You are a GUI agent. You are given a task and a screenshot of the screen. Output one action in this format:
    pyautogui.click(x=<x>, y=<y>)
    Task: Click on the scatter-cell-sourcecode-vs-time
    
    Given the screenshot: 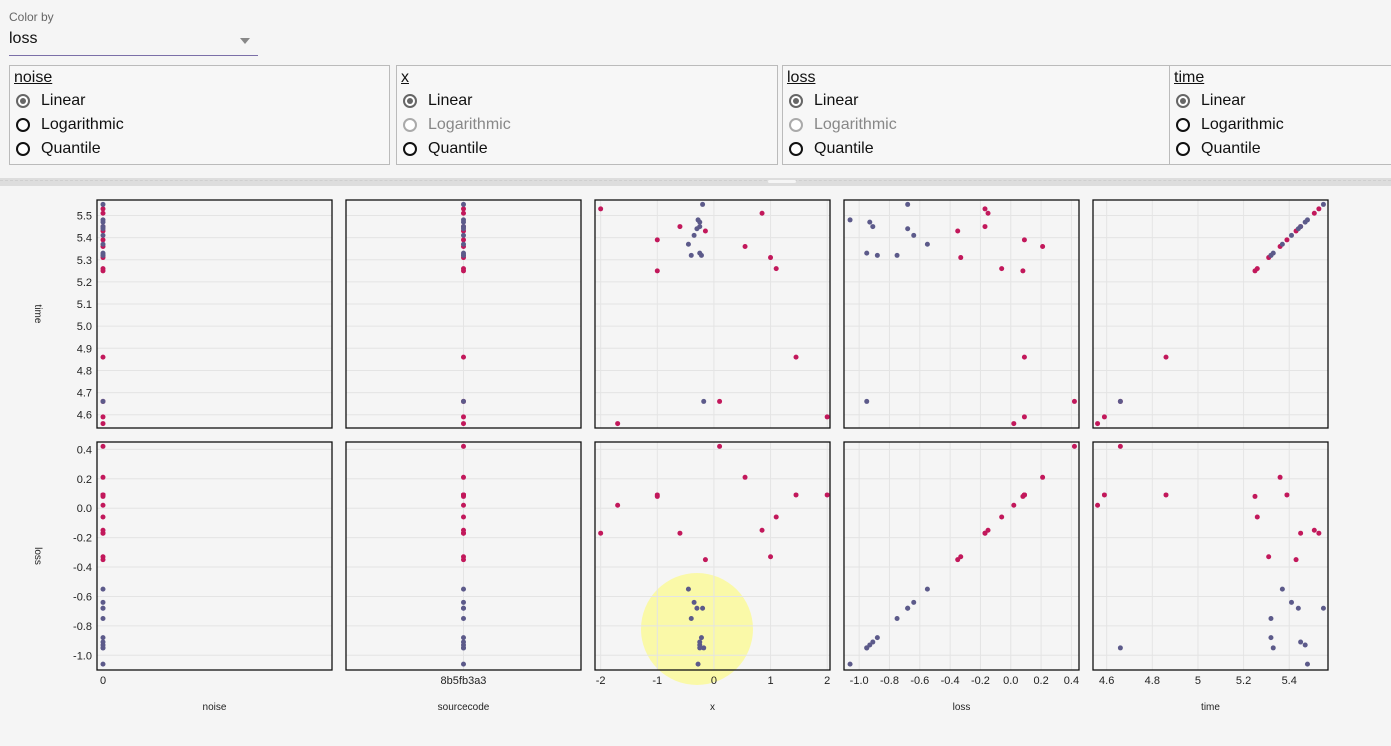 What is the action you would take?
    pyautogui.click(x=463, y=314)
    